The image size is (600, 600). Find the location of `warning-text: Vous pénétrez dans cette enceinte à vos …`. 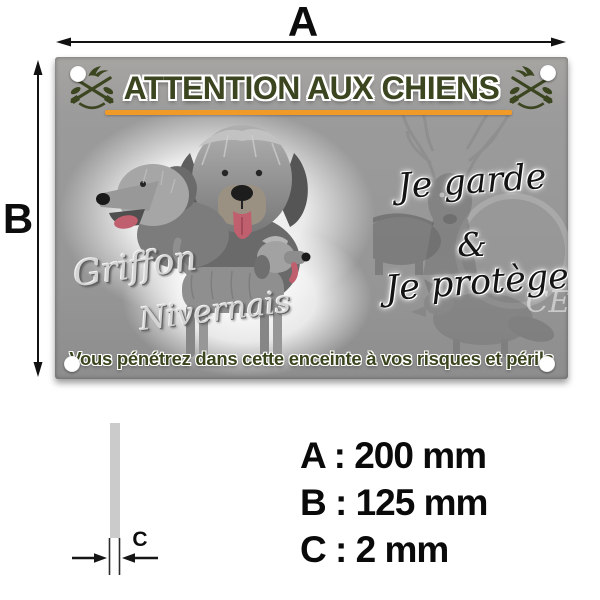

warning-text: Vous pénétrez dans cette enceinte à vos … is located at coordinates (311, 358).